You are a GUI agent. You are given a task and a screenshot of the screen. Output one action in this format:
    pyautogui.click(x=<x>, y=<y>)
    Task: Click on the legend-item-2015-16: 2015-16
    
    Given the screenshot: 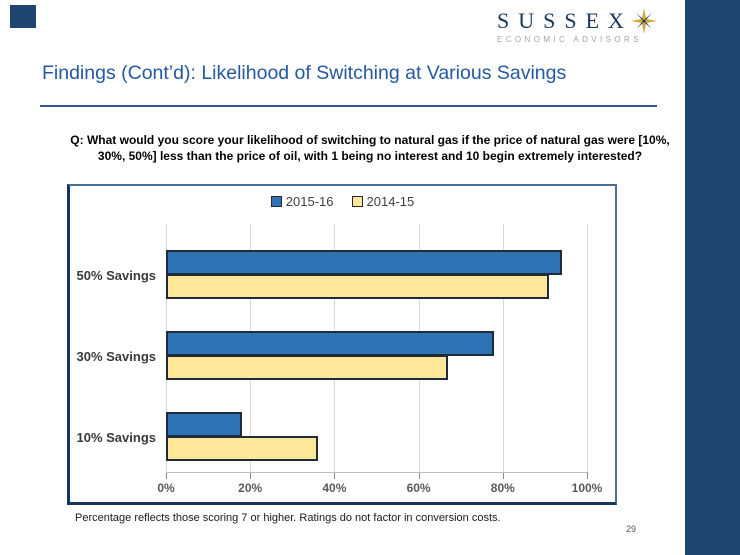 What is the action you would take?
    pyautogui.click(x=302, y=201)
    